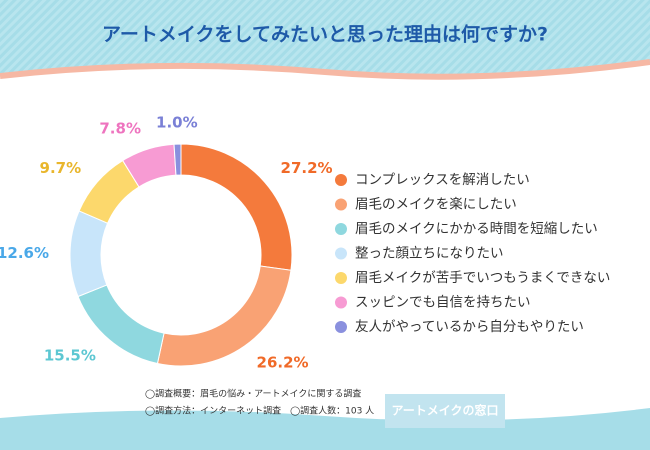 This screenshot has width=650, height=450. I want to click on legend-label: スッピンでも自信を持ちたい, so click(443, 303).